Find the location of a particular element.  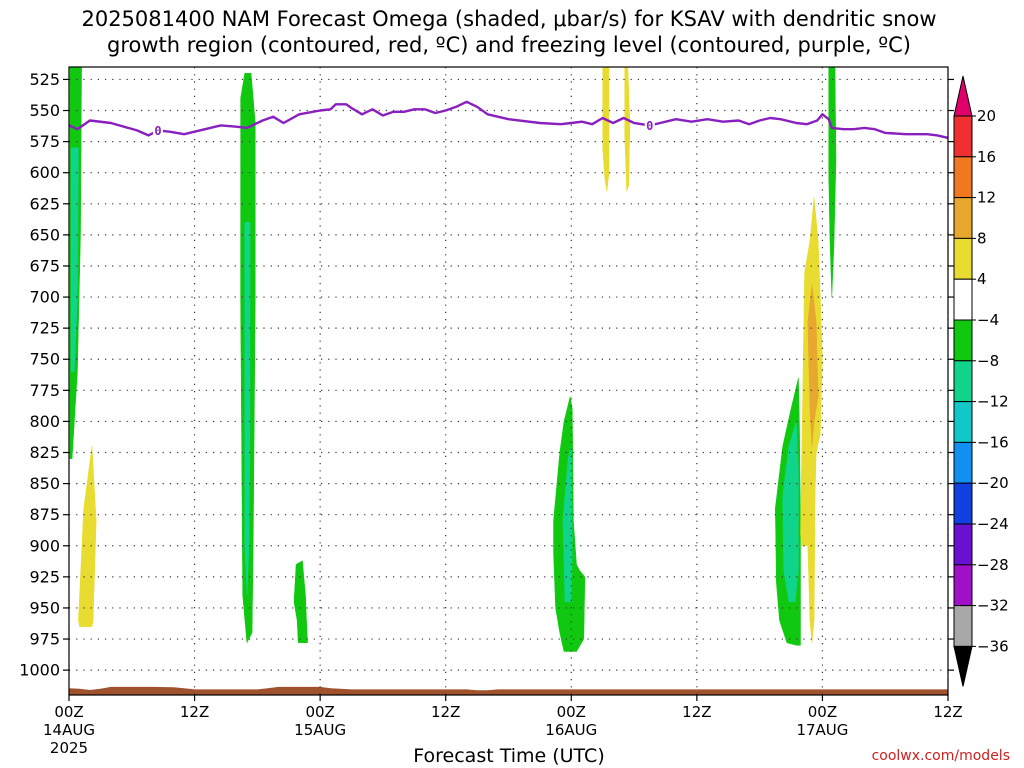

xtick-label-3: 12Z is located at coordinates (445, 712).